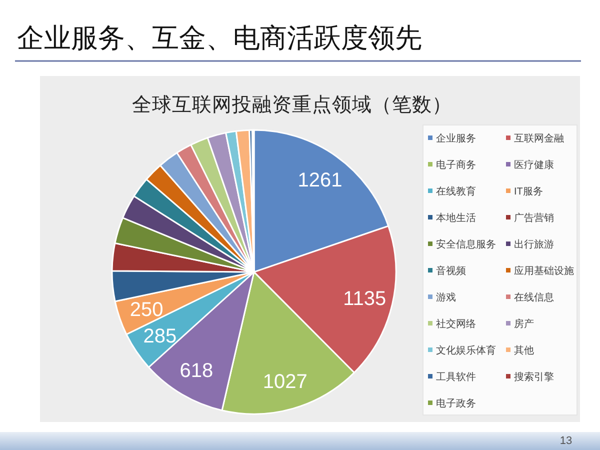 The height and width of the screenshot is (450, 600). I want to click on legend-label: 电子政务, so click(456, 404).